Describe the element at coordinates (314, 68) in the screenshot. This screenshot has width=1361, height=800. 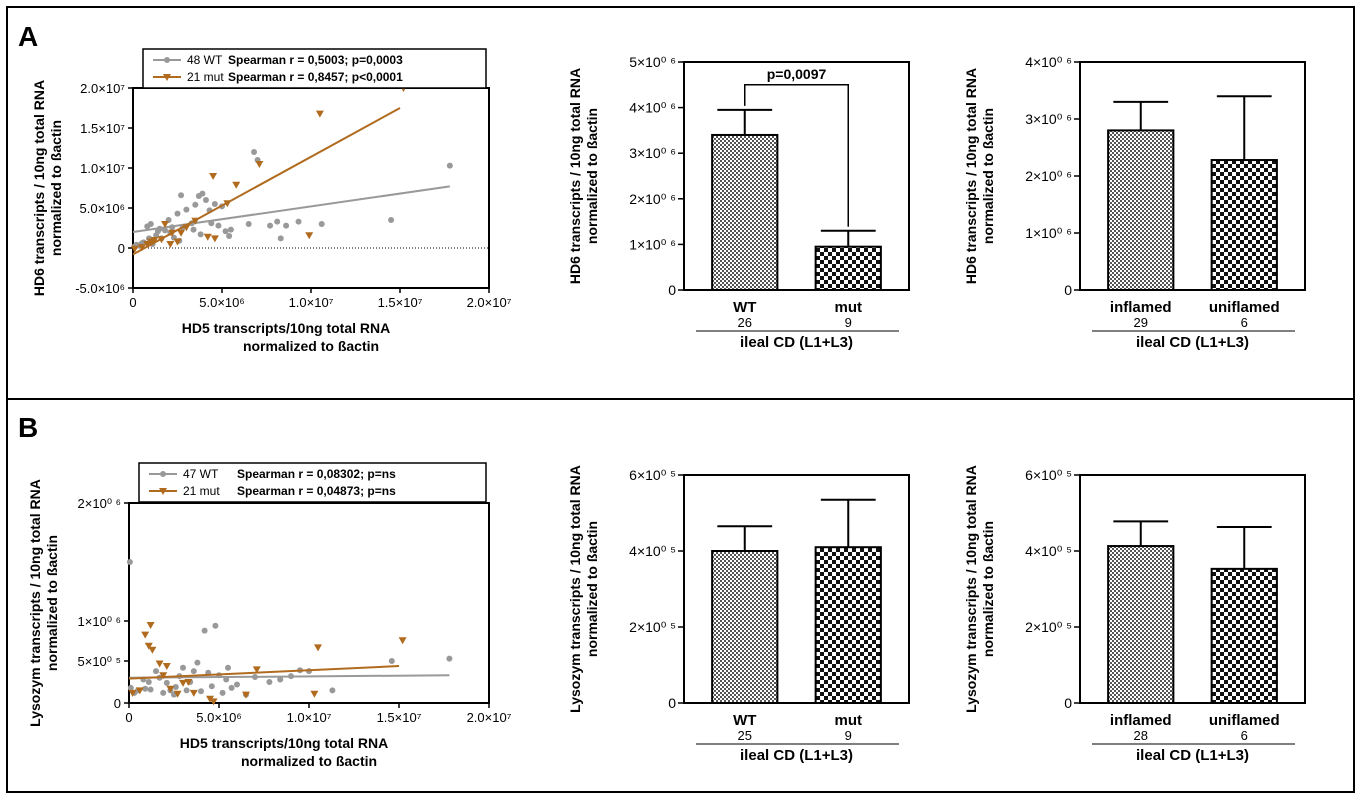
I see `legend-box` at that location.